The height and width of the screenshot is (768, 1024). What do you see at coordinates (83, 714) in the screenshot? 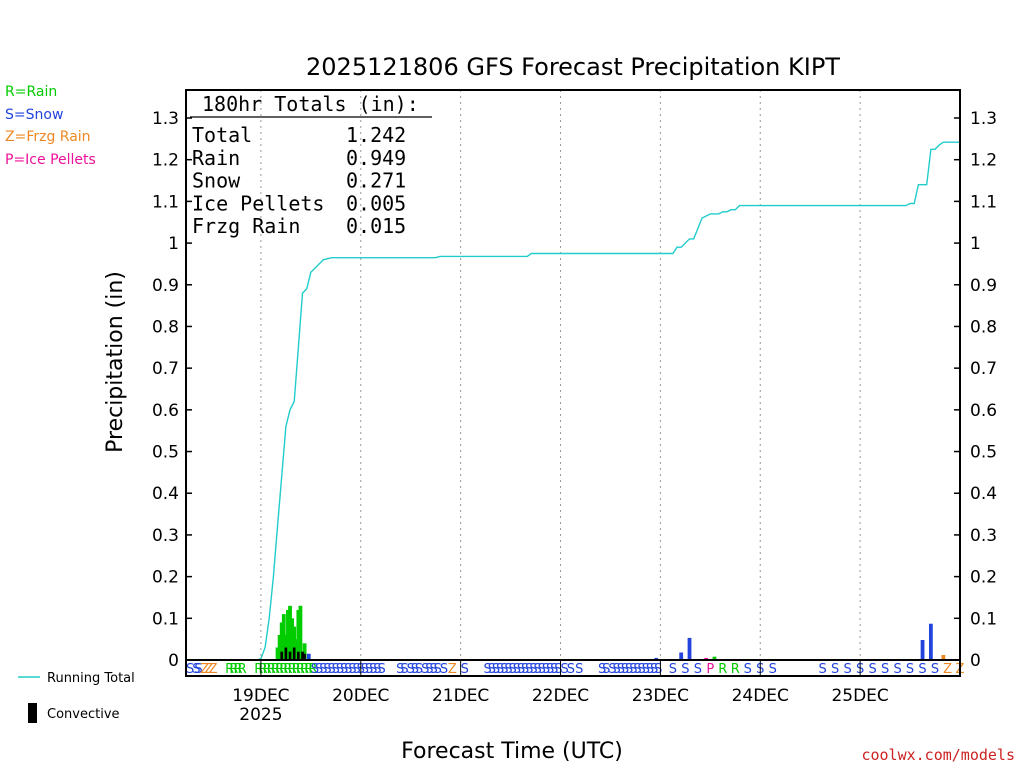
I see `convective-legend-label: Convective` at bounding box center [83, 714].